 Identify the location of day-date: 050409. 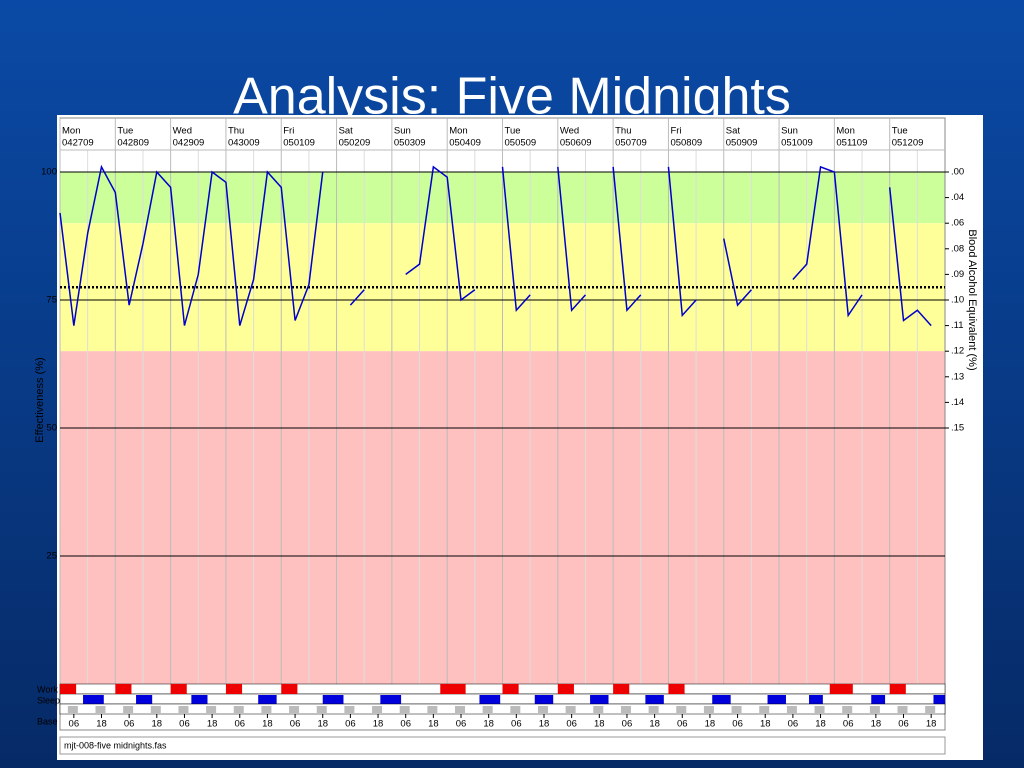
(465, 143).